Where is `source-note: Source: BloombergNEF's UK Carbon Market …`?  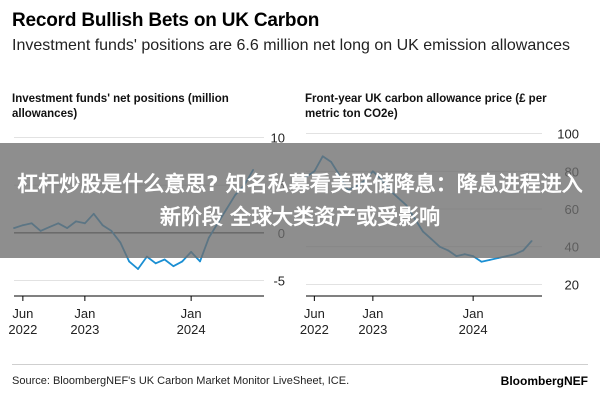 source-note: Source: BloombergNEF's UK Carbon Market … is located at coordinates (181, 381).